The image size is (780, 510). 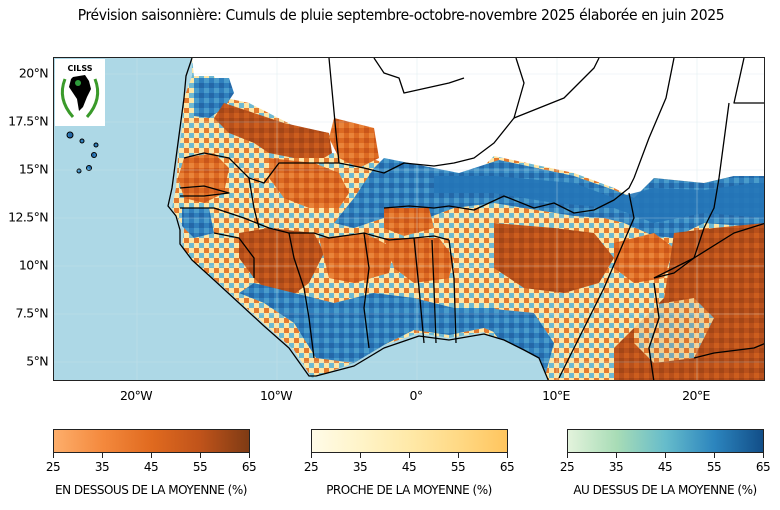 I want to click on logo-text: CILSS, so click(x=79, y=68).